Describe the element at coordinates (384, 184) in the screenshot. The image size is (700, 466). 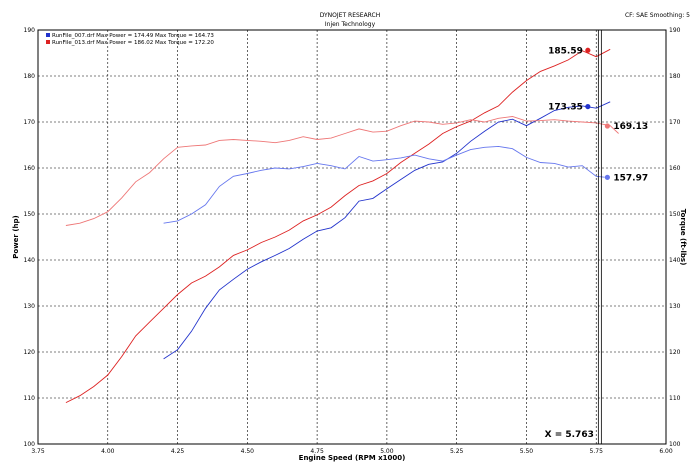
I see `series-line-runfile-007-drf-torque` at that location.